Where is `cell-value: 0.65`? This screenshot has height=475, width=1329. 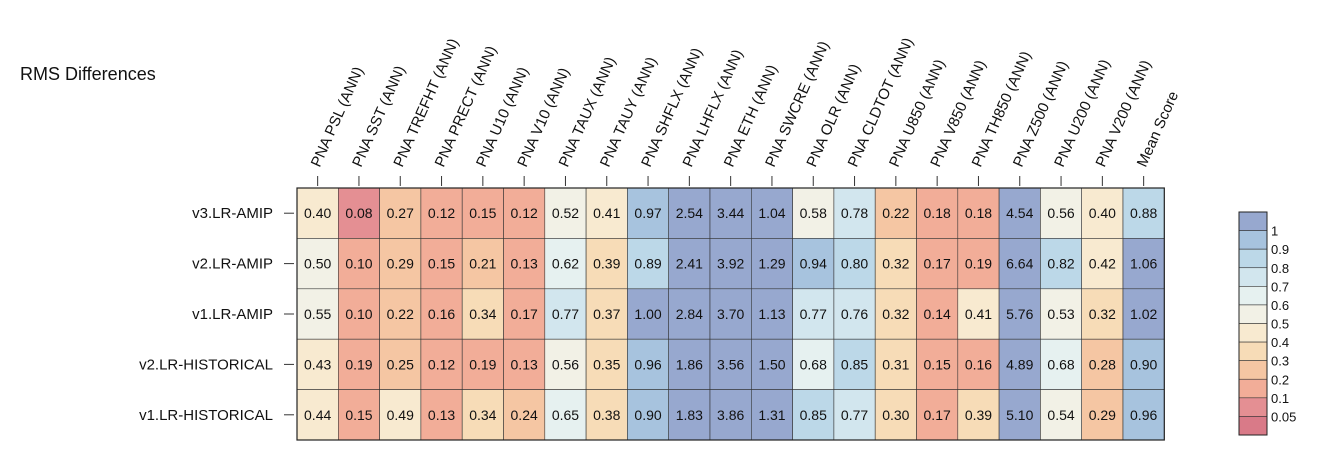
cell-value: 0.65 is located at coordinates (565, 415).